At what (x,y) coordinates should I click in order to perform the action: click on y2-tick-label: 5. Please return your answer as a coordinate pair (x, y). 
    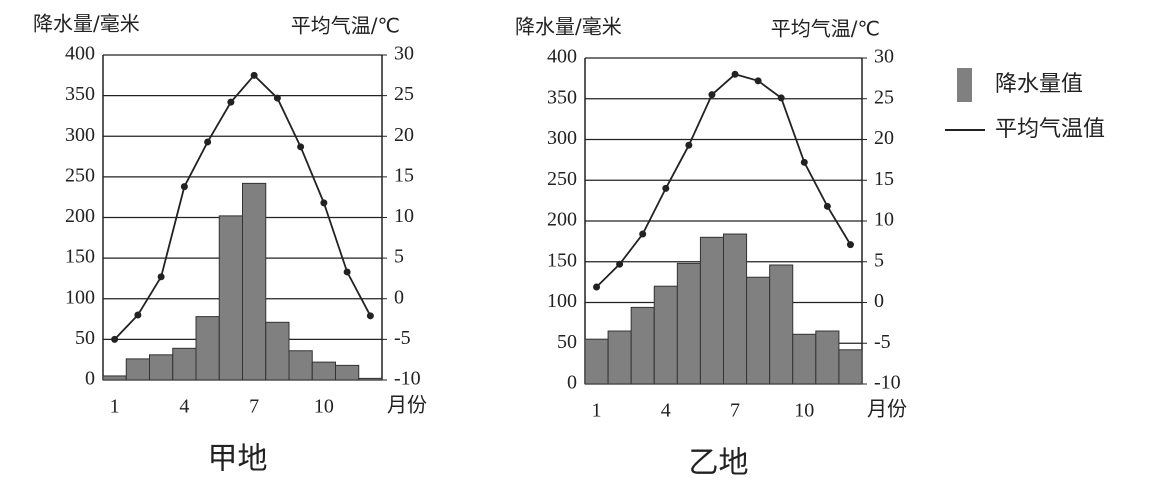
    Looking at the image, I should click on (399, 257).